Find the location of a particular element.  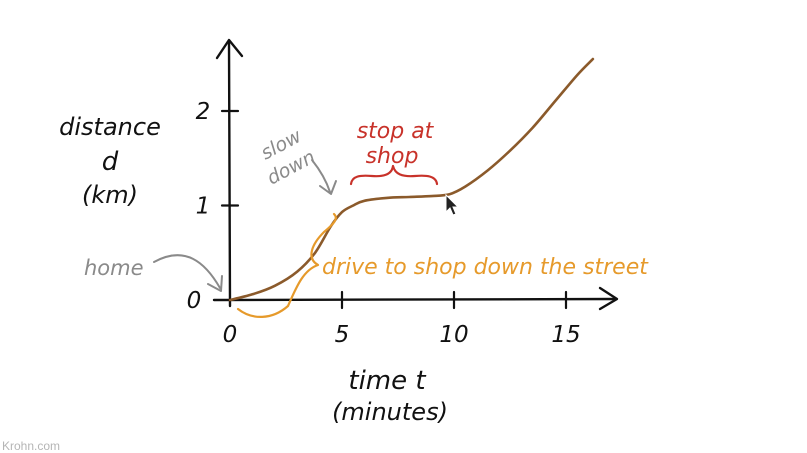

x-axis-label: time t (minutes) is located at coordinates (390, 396).